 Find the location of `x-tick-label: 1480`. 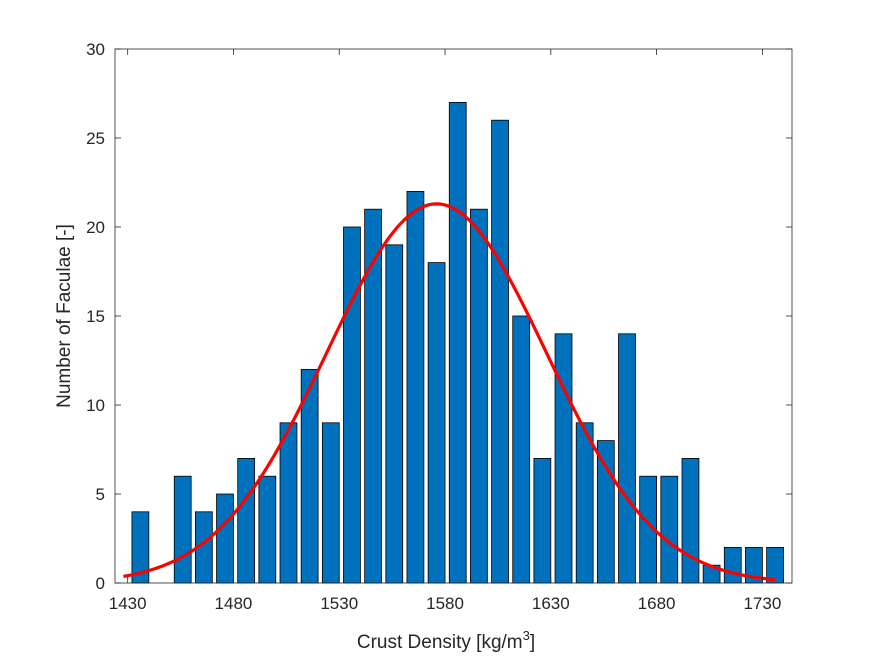

x-tick-label: 1480 is located at coordinates (234, 603).